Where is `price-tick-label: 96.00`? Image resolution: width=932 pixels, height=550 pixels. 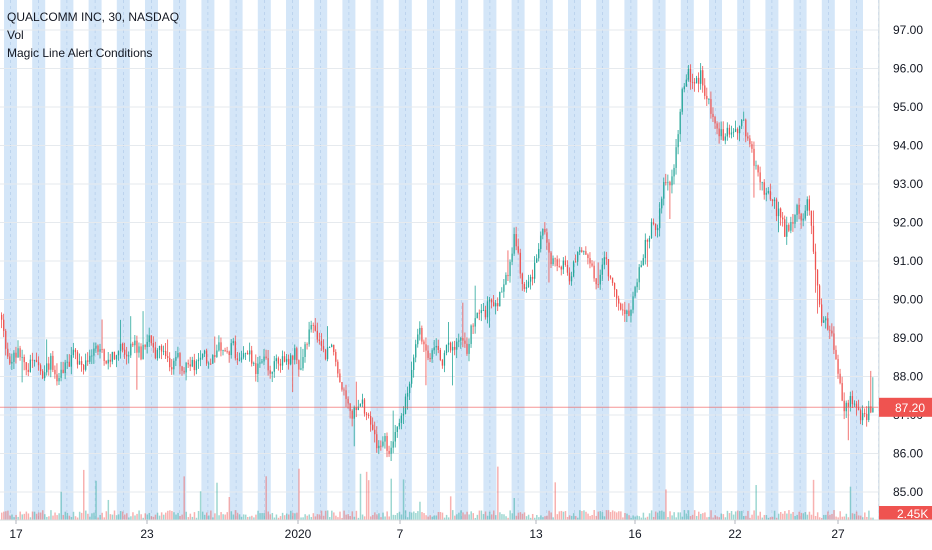 price-tick-label: 96.00 is located at coordinates (908, 69).